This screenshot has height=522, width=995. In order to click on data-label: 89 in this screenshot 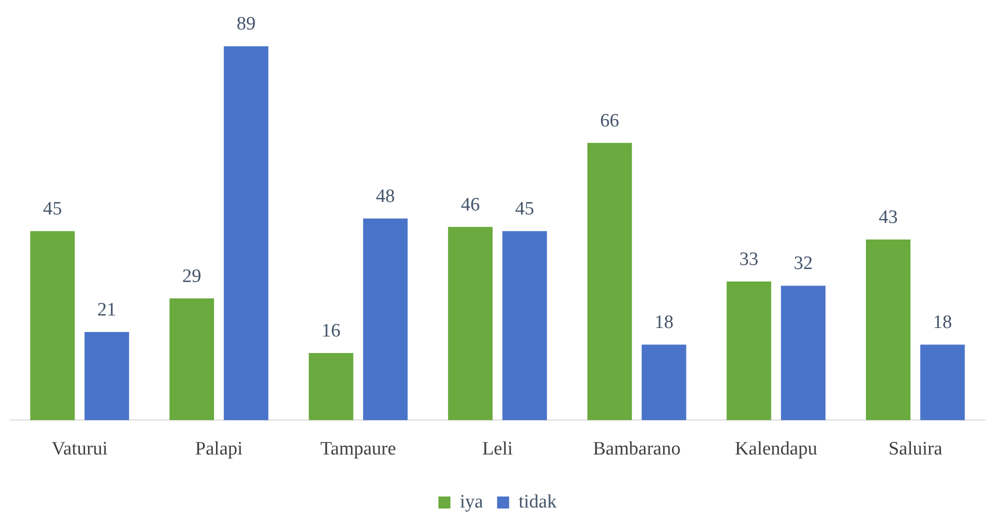, I will do `click(246, 24)`.